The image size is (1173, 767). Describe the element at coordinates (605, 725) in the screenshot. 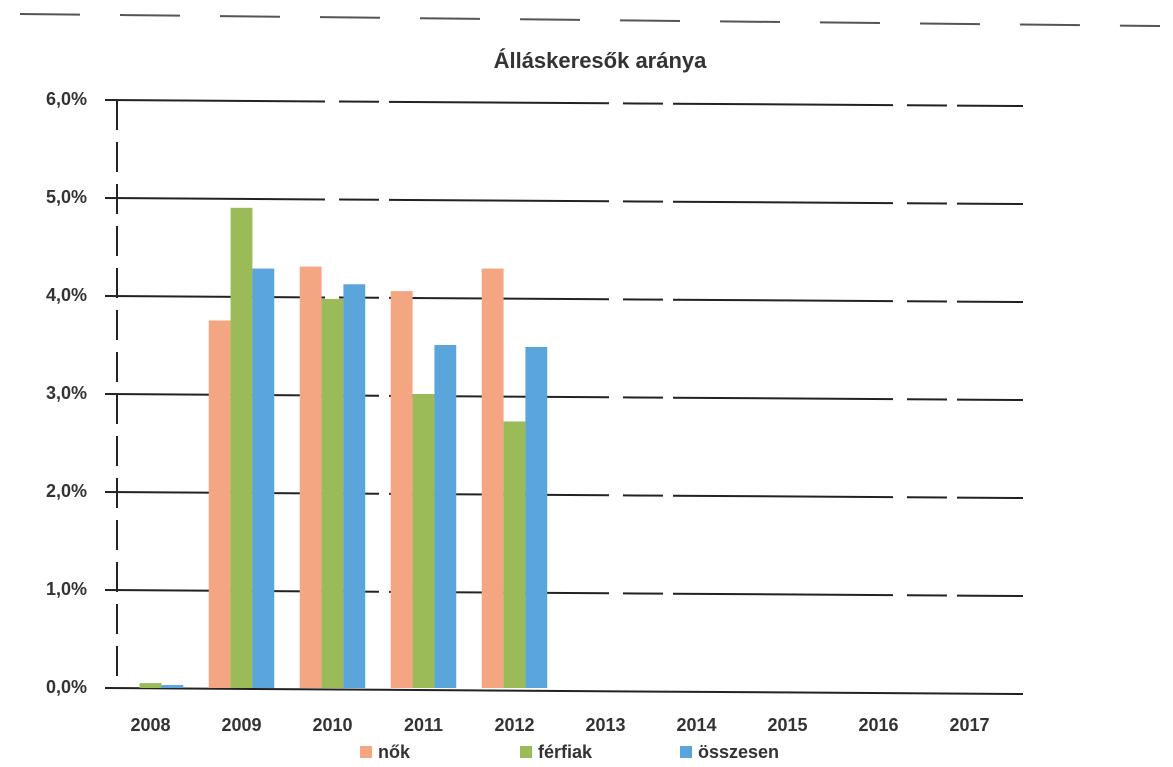

I see `x-tick-label: 2013` at that location.